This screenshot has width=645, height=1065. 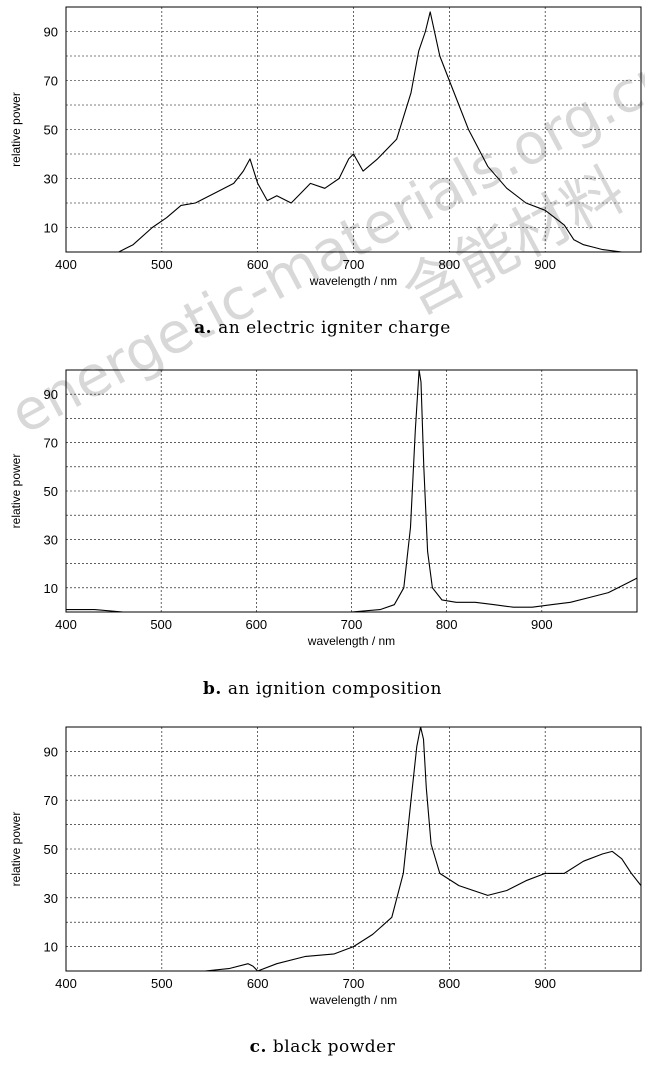 I want to click on caption-letter: b., so click(x=212, y=689).